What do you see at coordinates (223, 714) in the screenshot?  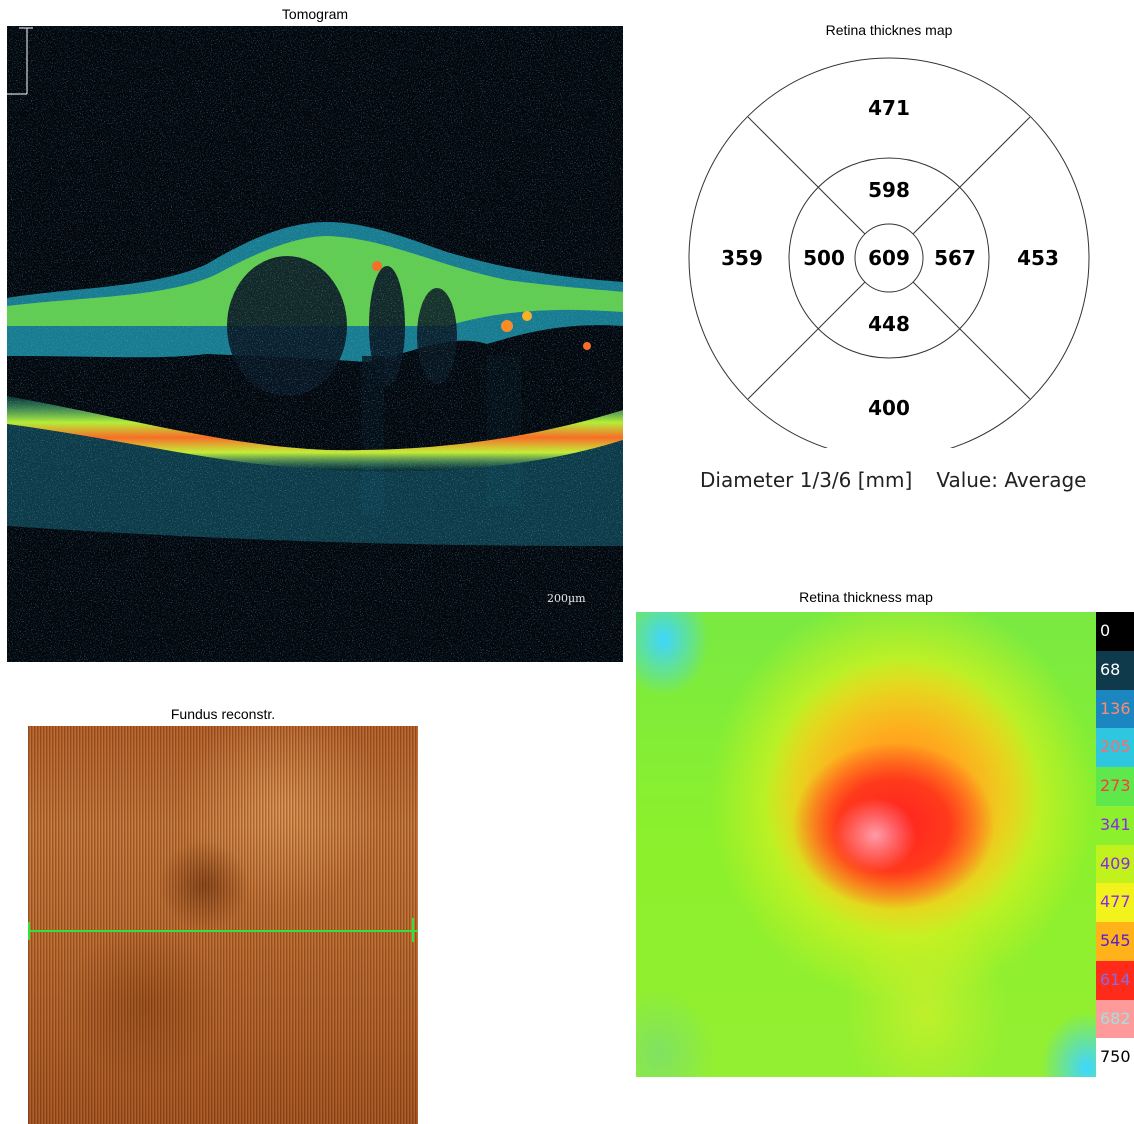 I see `fundus-title: Fundus reconstr.` at bounding box center [223, 714].